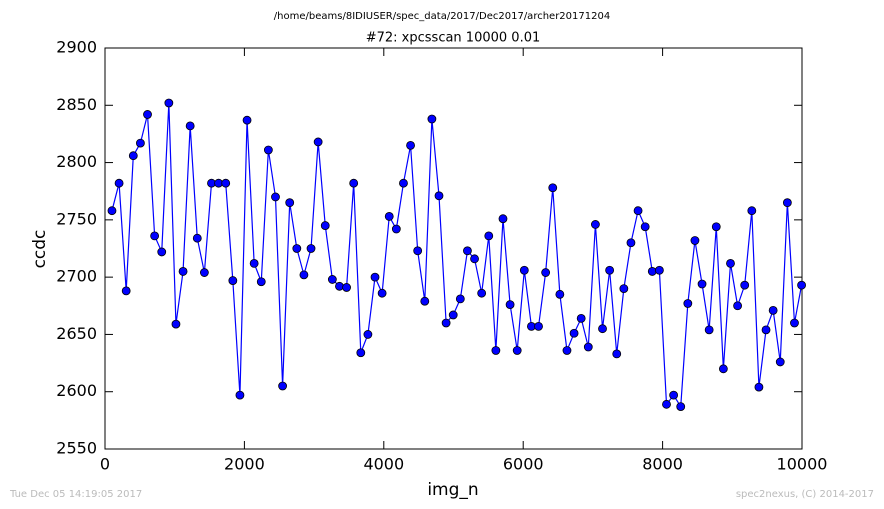  Describe the element at coordinates (523, 464) in the screenshot. I see `x-tick-label: 6000` at that location.